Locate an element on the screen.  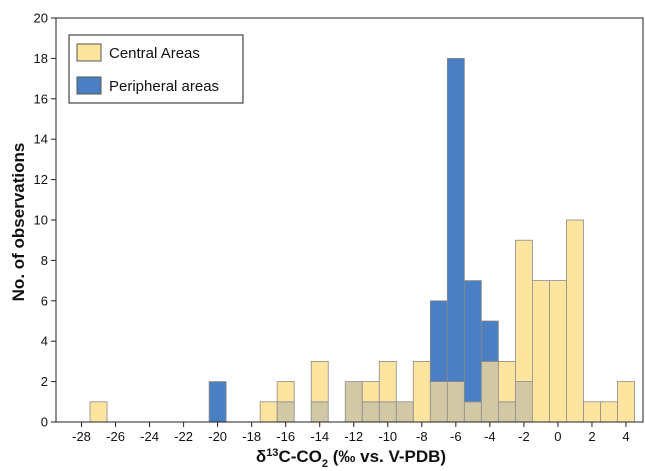
x-axis-label-subscript: 2 is located at coordinates (325, 464).